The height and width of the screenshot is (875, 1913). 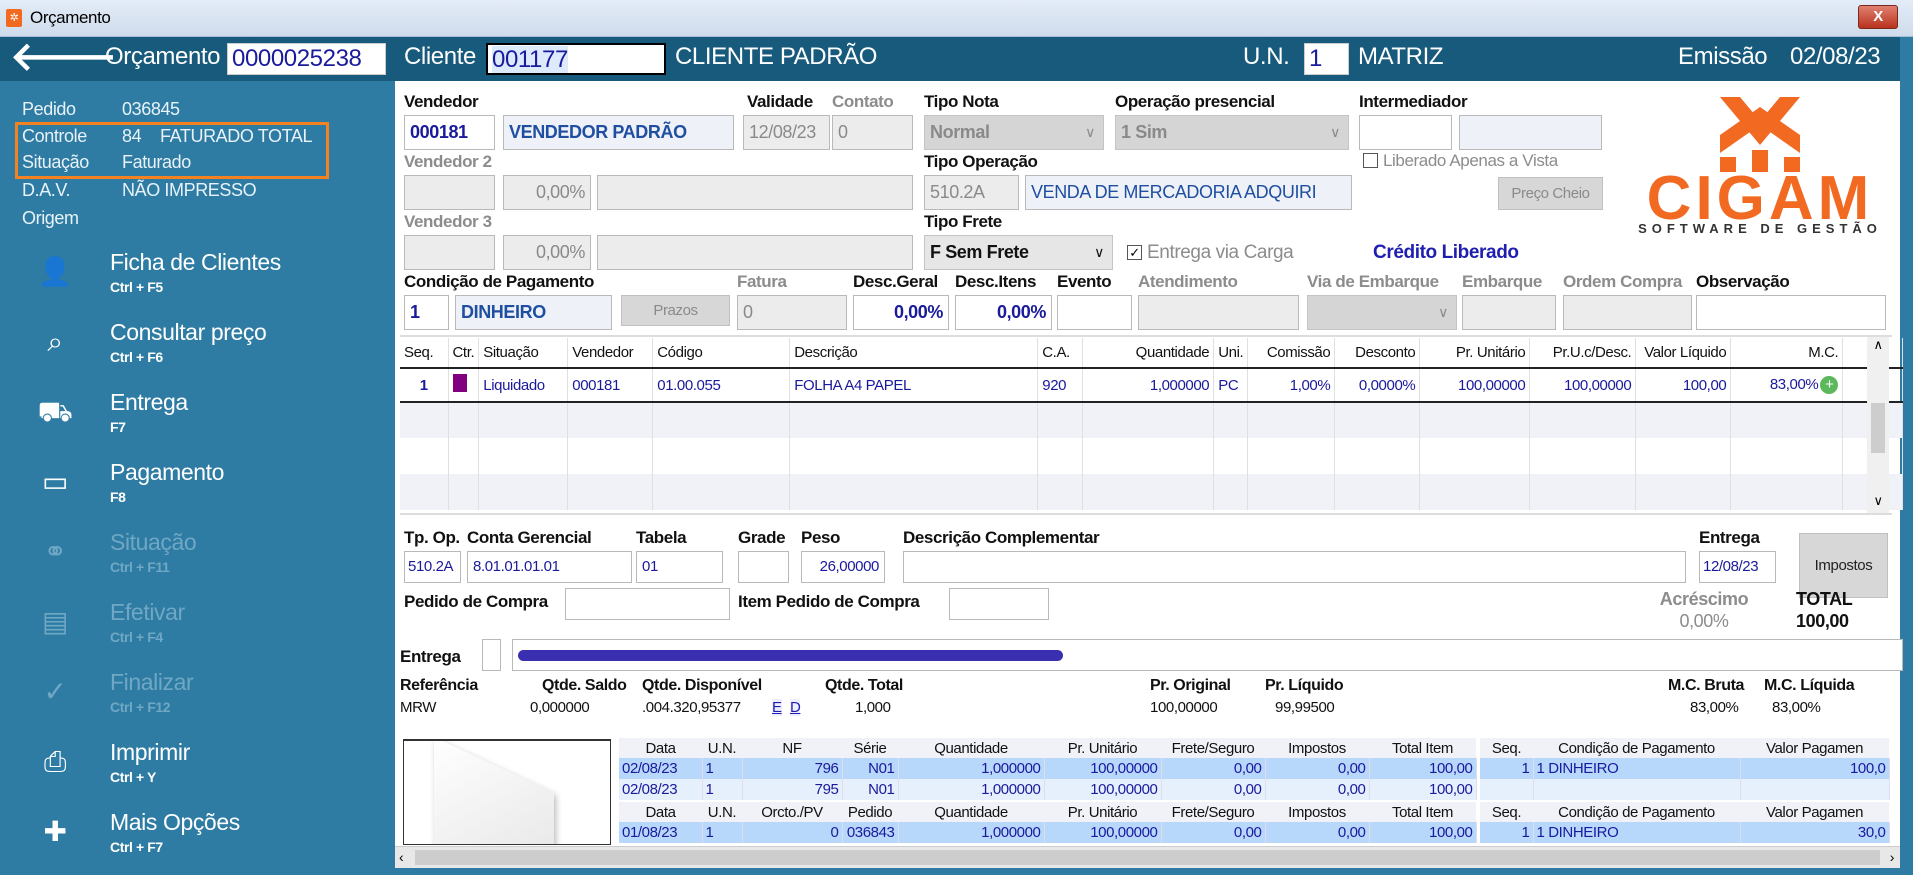 I want to click on desc-geral-input: 0,00%, so click(x=901, y=312).